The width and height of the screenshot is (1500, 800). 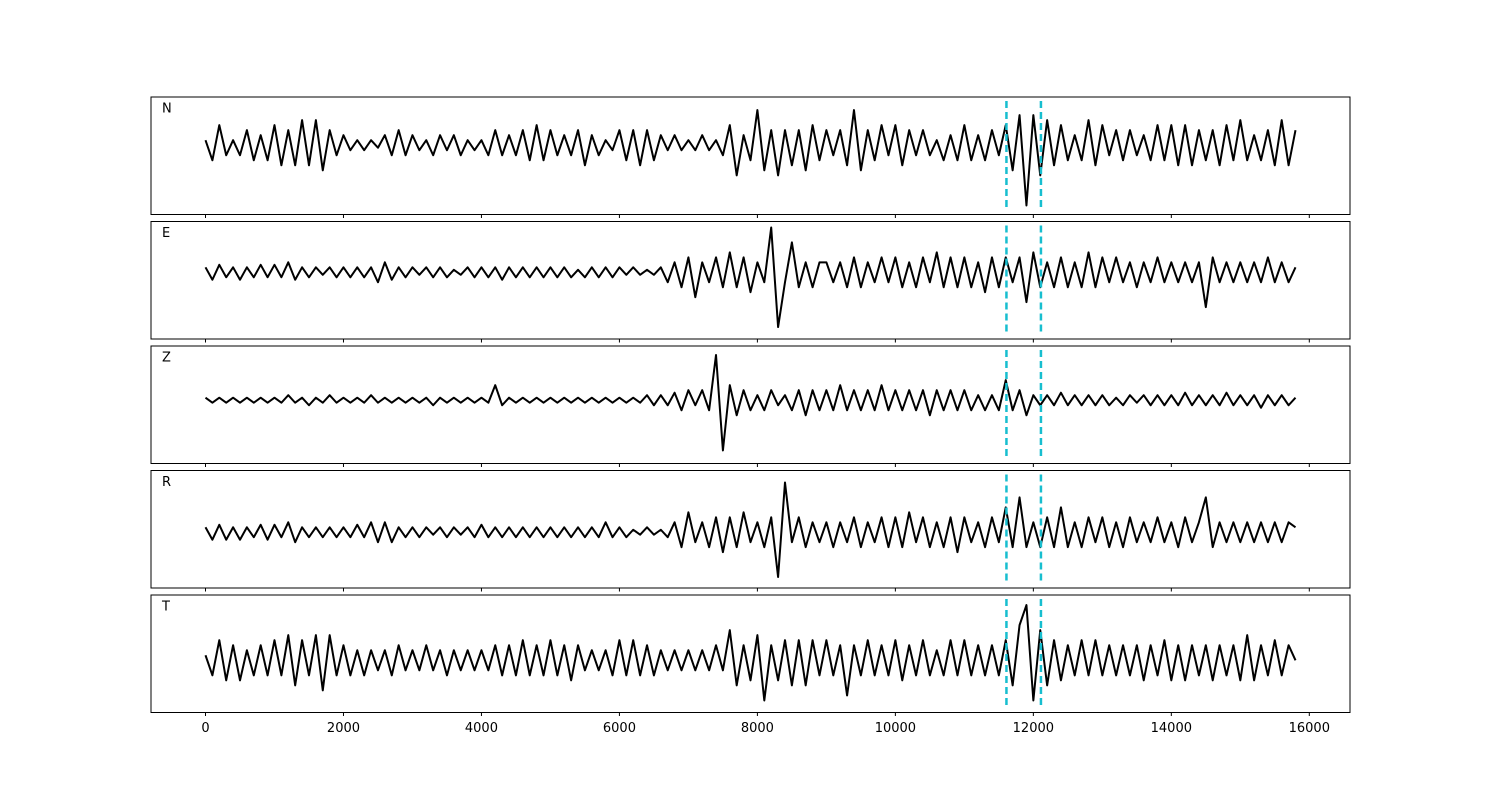 What do you see at coordinates (757, 728) in the screenshot?
I see `x-tick-label: 8000` at bounding box center [757, 728].